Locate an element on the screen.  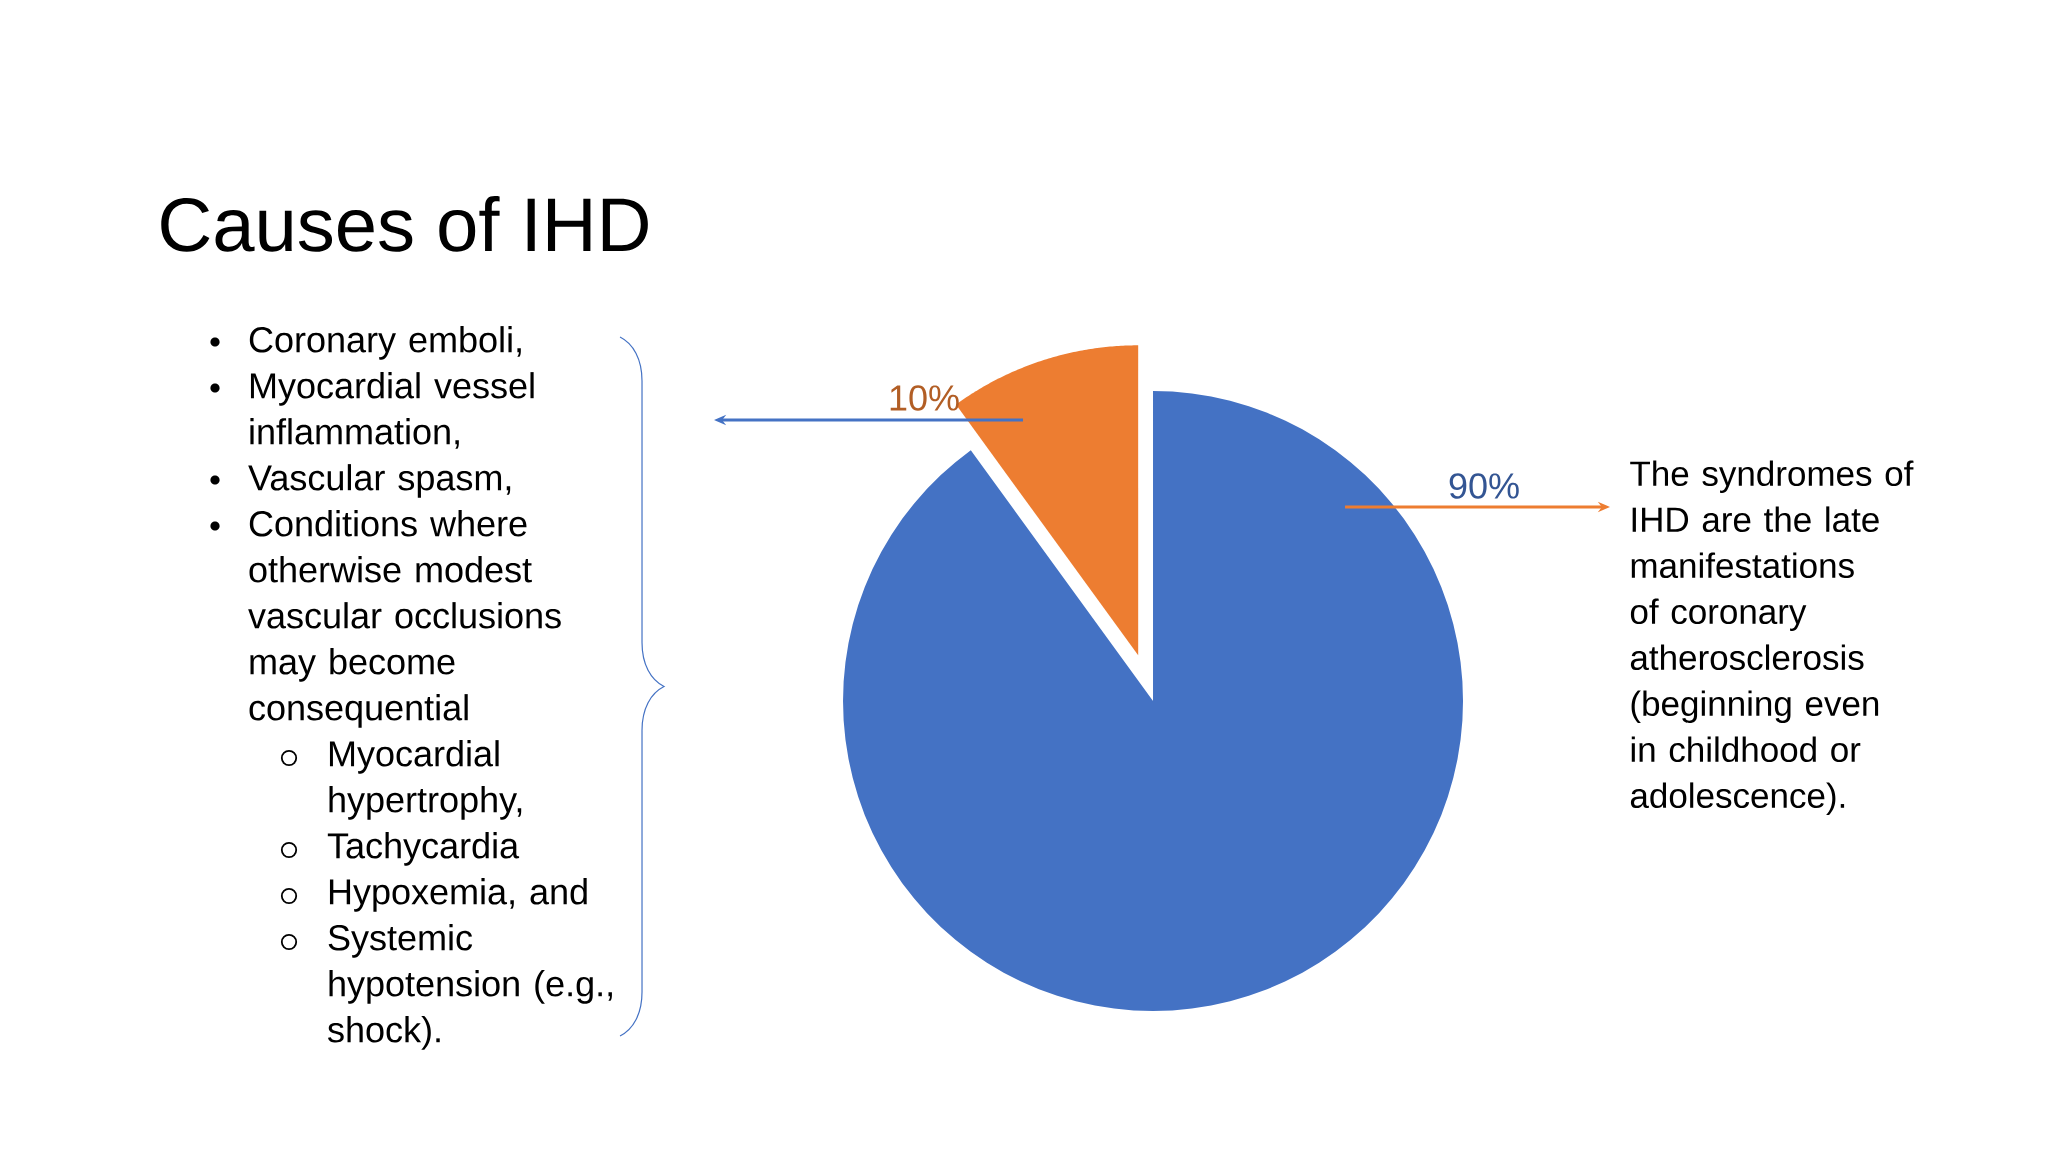
text: Vascular spasm, is located at coordinates (379, 481).